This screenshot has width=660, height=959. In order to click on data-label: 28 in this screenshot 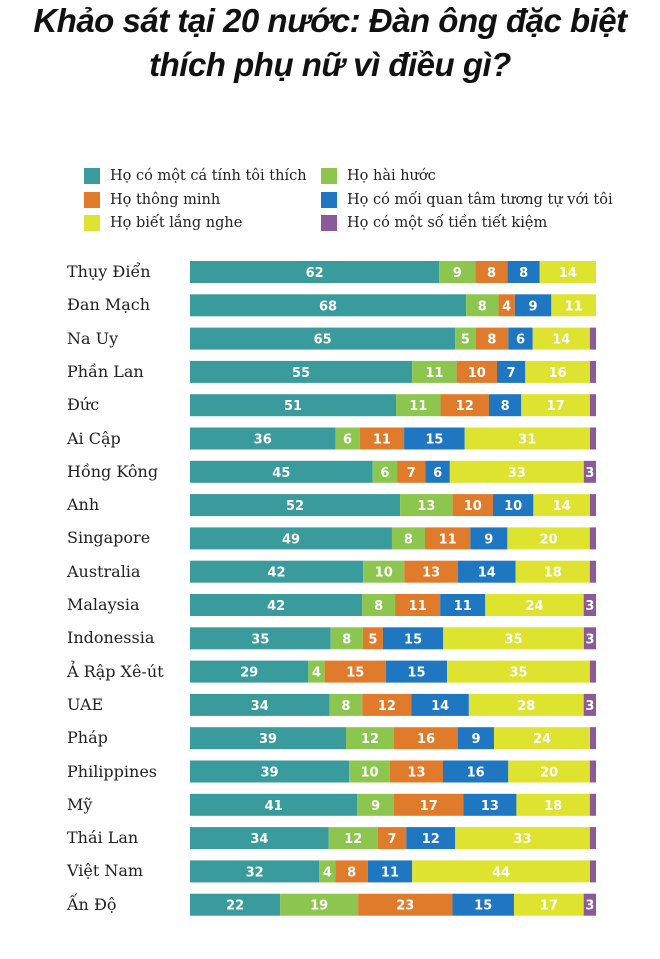, I will do `click(526, 706)`.